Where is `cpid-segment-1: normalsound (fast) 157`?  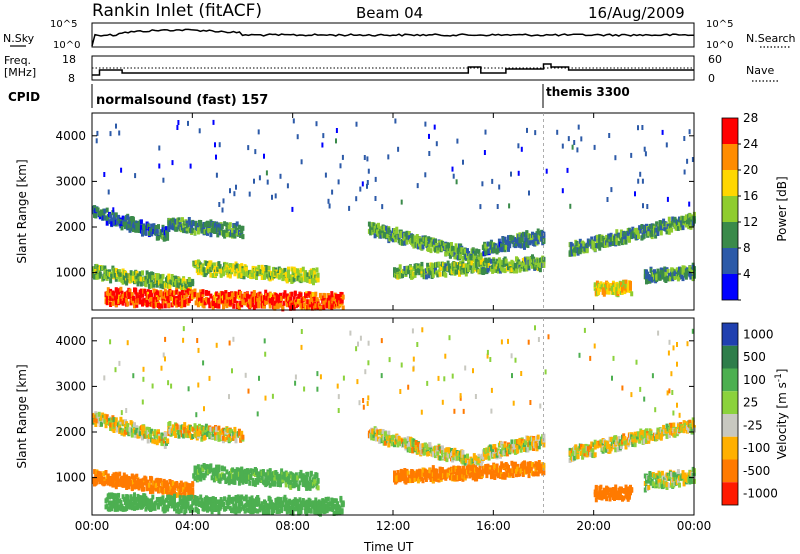 cpid-segment-1: normalsound (fast) 157 is located at coordinates (182, 100).